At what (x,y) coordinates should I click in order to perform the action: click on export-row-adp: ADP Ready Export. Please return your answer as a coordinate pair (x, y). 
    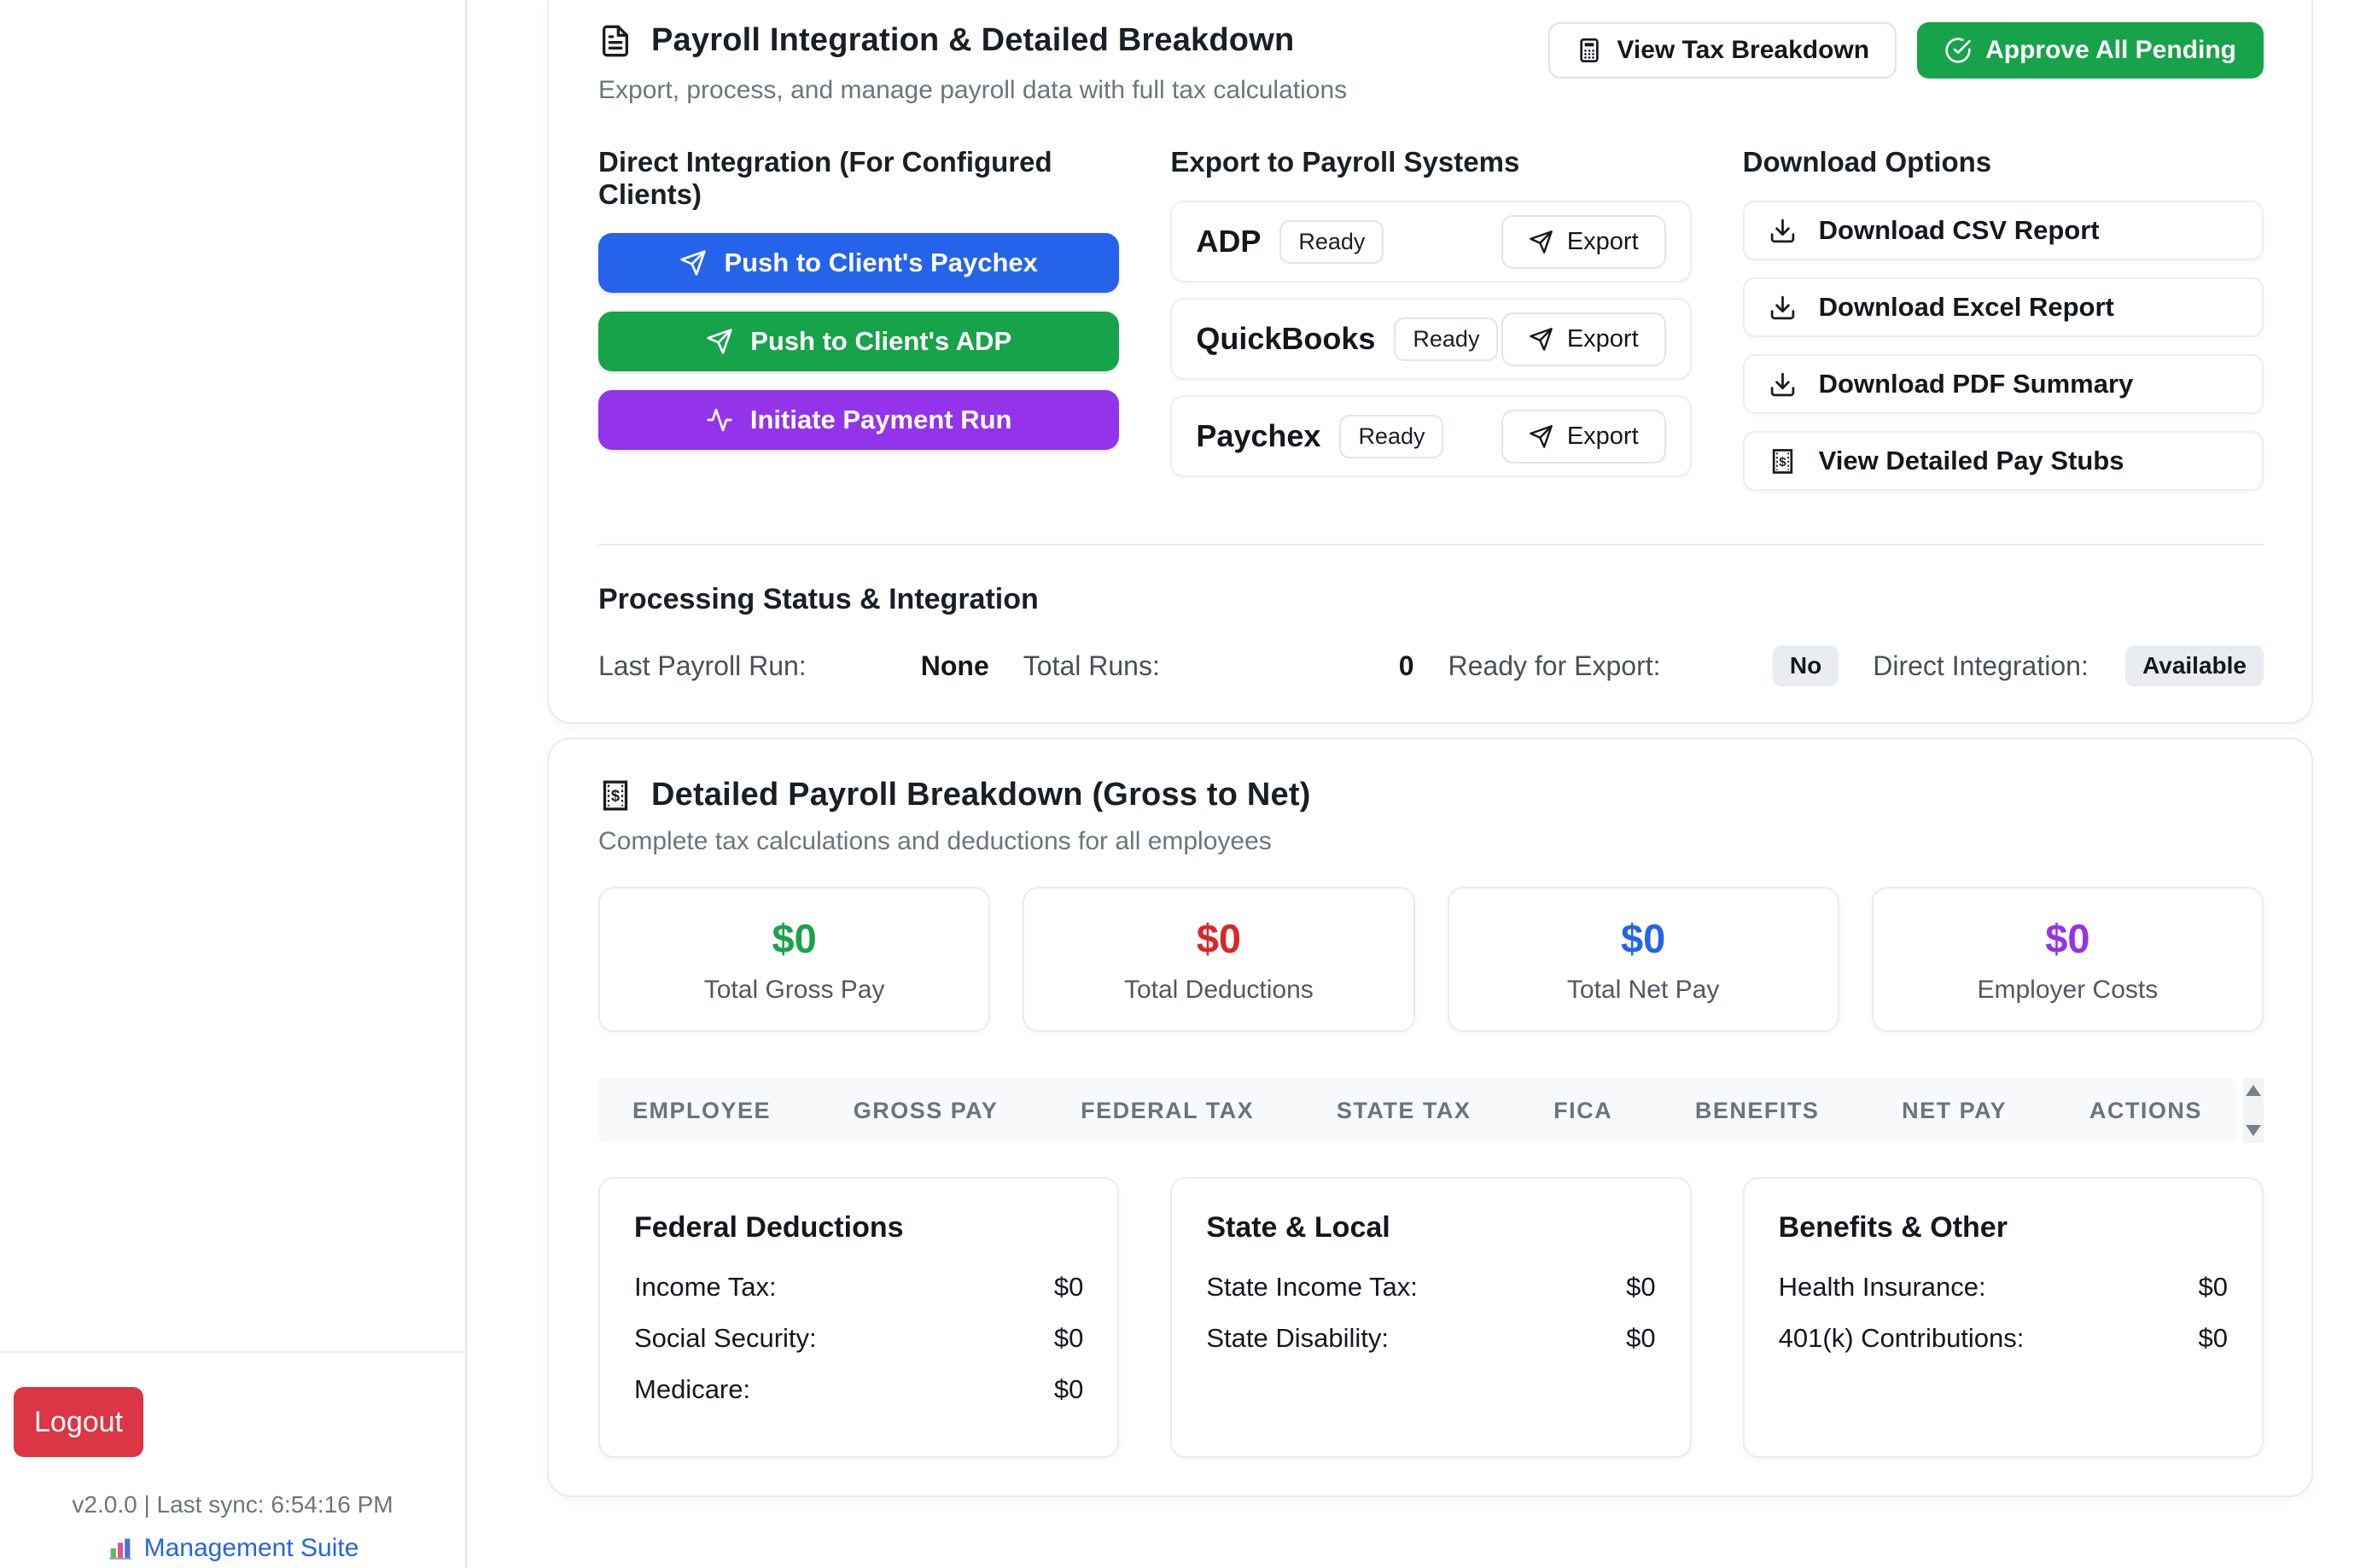
    Looking at the image, I should click on (1431, 242).